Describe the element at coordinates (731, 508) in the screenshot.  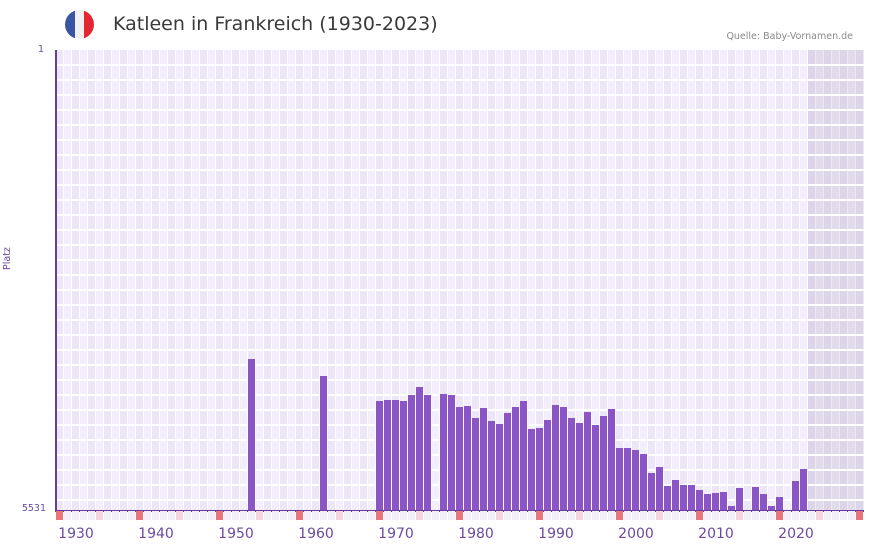
I see `bar-2012` at that location.